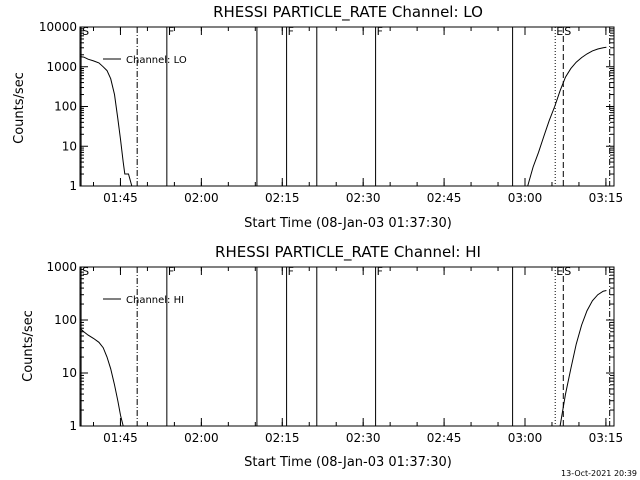 The image size is (640, 480). Describe the element at coordinates (58, 27) in the screenshot. I see `y-tick-label: 10000` at that location.